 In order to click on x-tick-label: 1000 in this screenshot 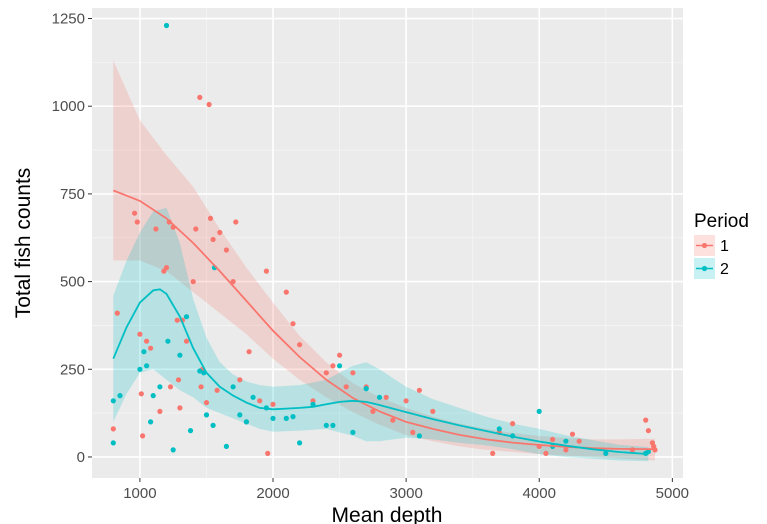, I will do `click(139, 493)`.